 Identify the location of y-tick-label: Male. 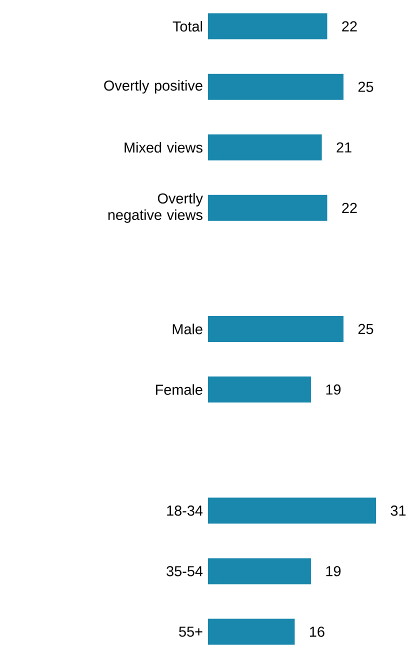
(187, 329).